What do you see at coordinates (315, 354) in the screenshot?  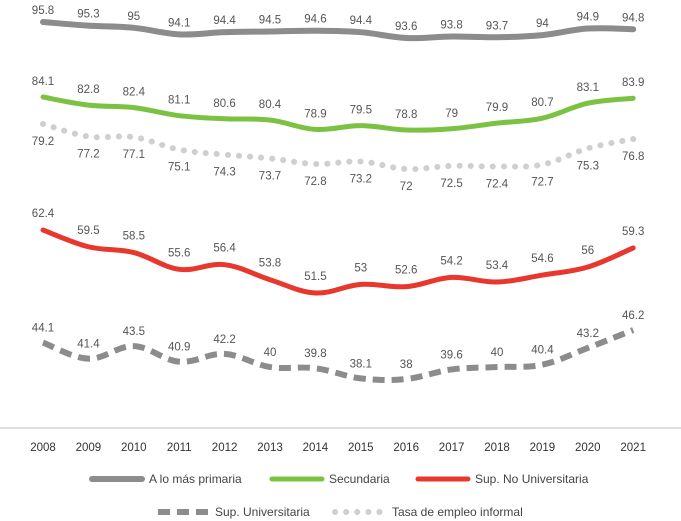 I see `data-label-sup-universitaria-2014: 39.8` at bounding box center [315, 354].